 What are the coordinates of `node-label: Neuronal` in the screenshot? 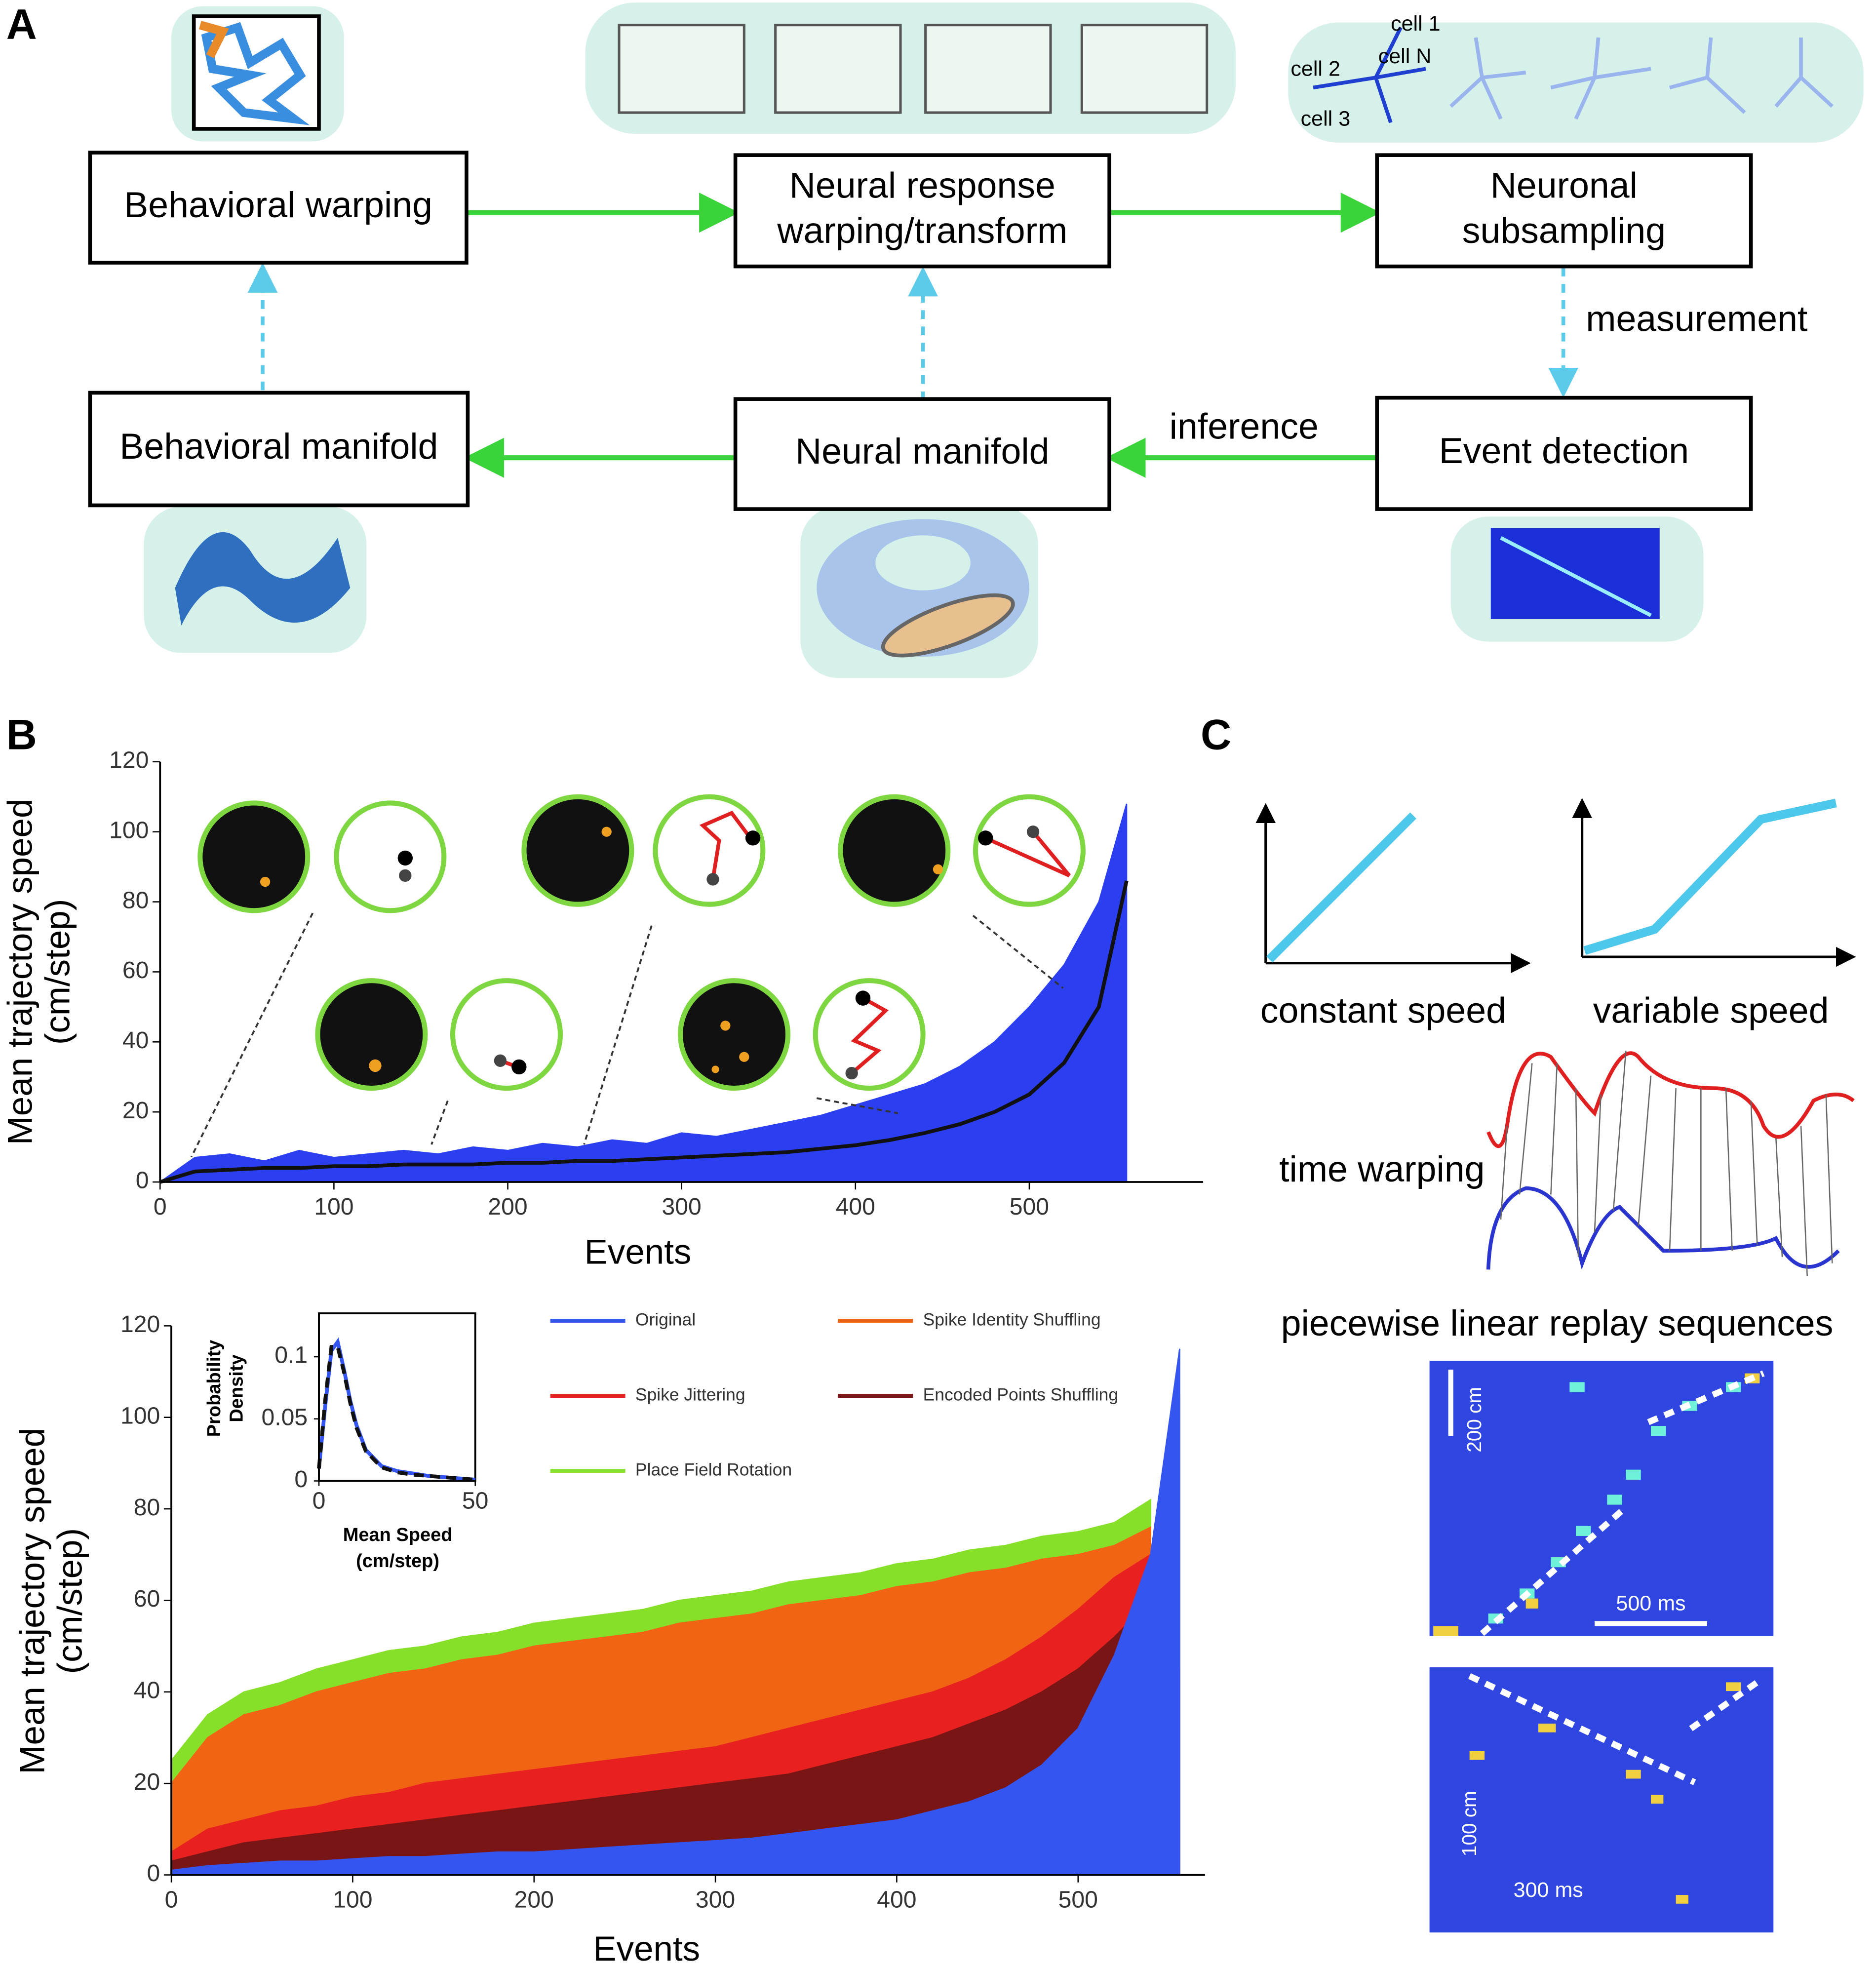 It's located at (1564, 185).